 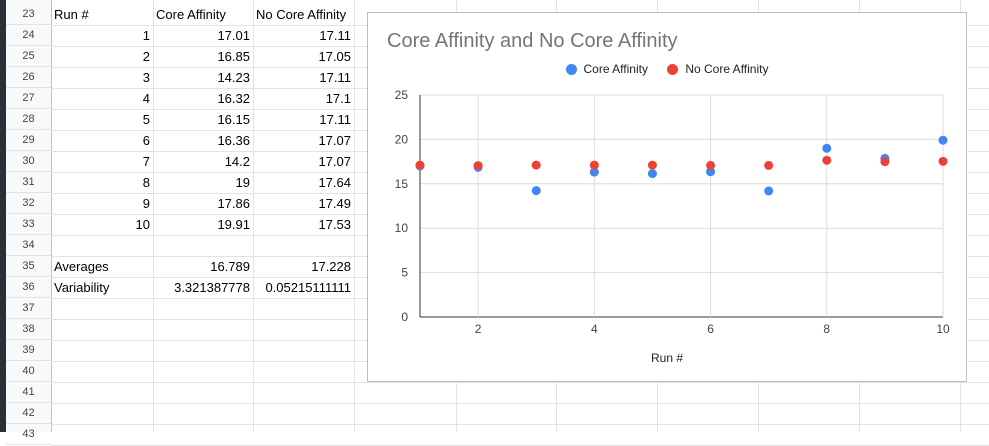 I want to click on cell-run: 4, so click(x=146, y=98).